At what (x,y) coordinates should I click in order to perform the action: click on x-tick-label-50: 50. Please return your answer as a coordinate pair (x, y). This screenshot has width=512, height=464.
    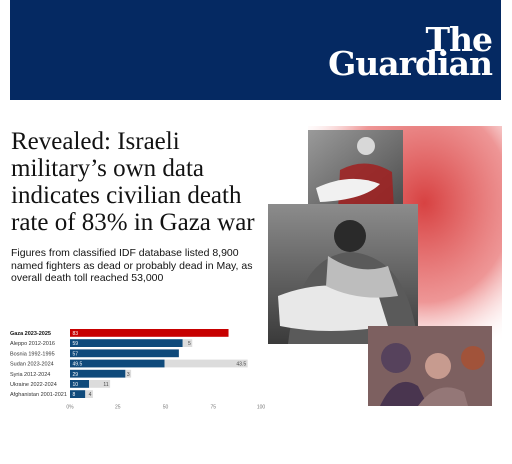
    Looking at the image, I should click on (166, 407).